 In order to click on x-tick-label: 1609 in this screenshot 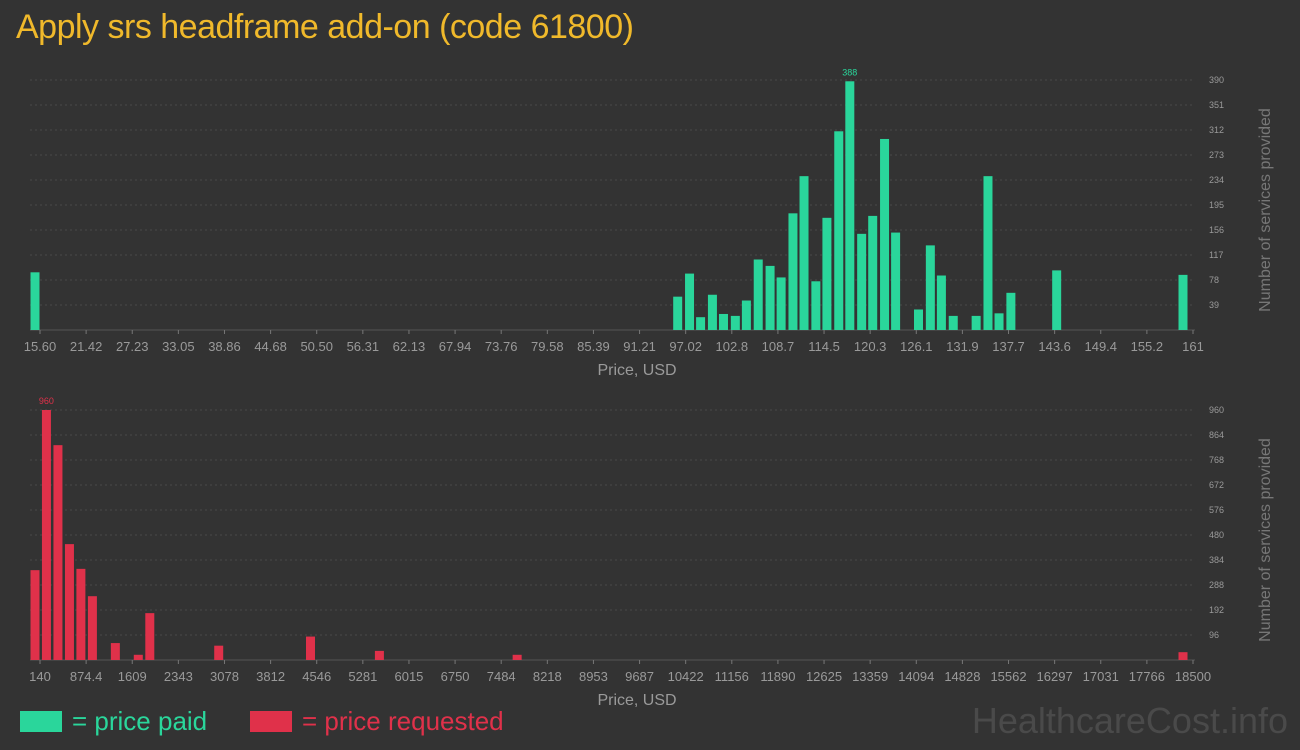, I will do `click(132, 676)`.